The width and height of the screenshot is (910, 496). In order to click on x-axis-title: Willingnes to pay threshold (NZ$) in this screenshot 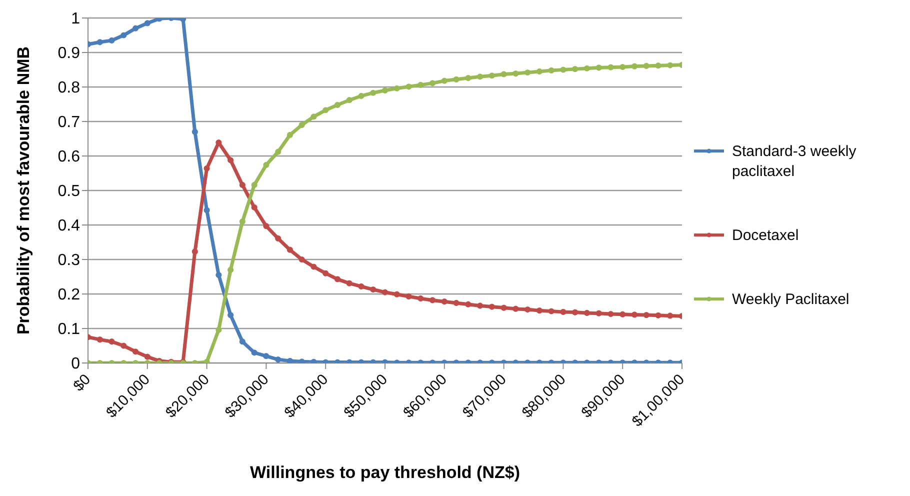, I will do `click(385, 472)`.